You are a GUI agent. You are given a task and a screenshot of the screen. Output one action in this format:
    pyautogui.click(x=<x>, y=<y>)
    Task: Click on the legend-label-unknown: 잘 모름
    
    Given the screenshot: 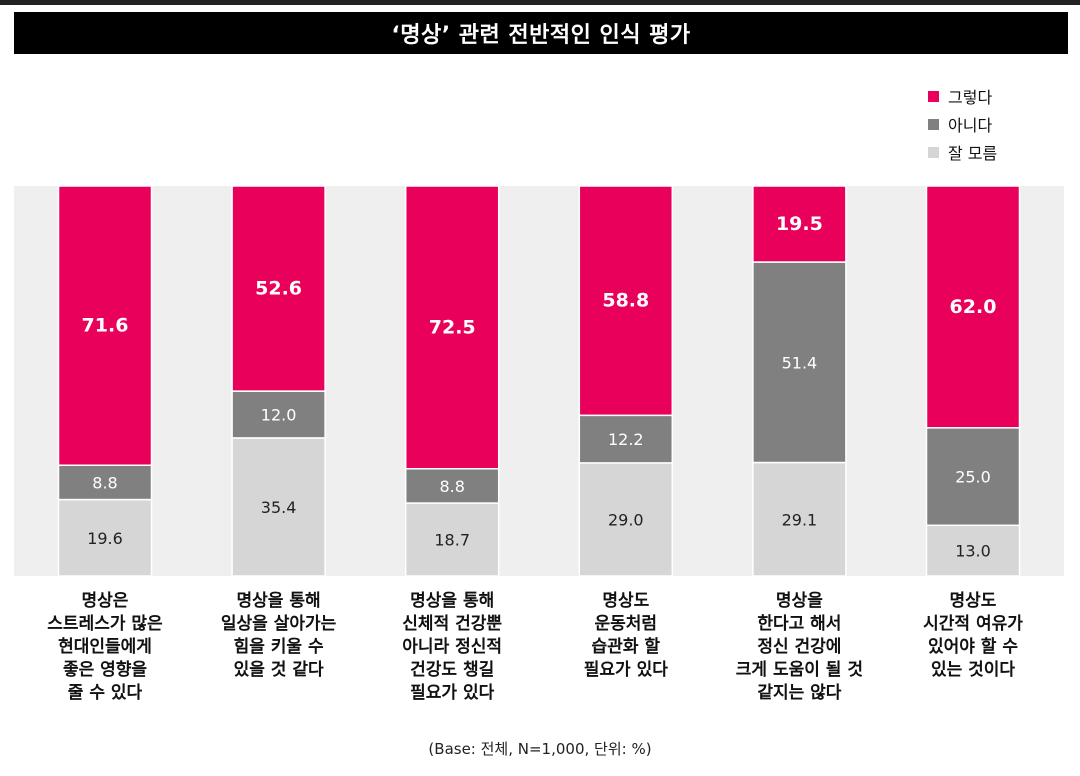 What is the action you would take?
    pyautogui.click(x=973, y=153)
    